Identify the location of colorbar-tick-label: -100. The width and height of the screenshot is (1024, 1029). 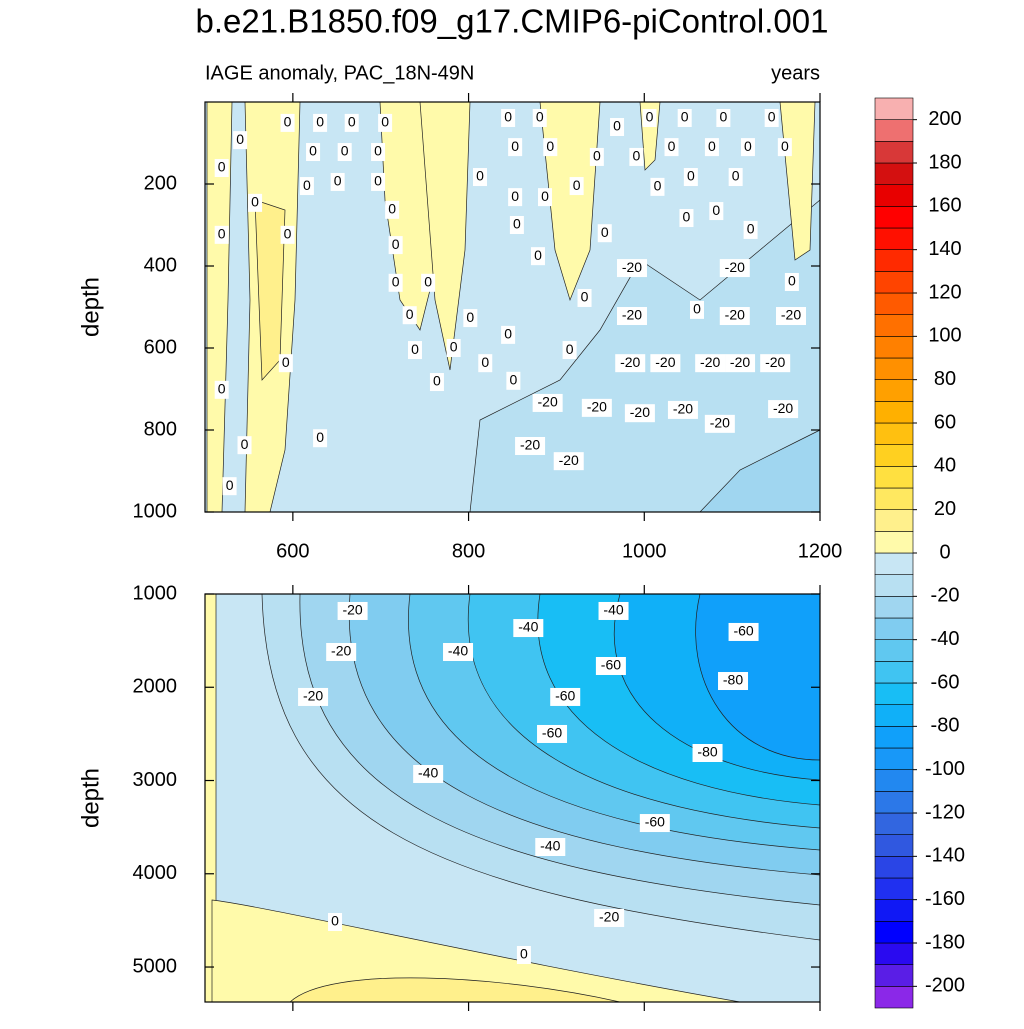
(945, 769).